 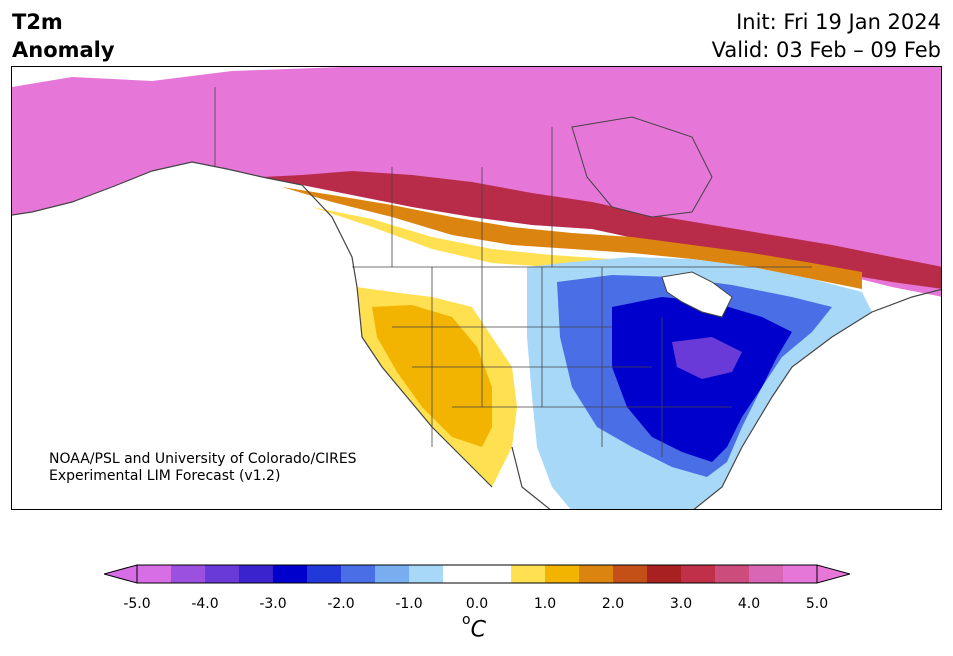 I want to click on great-lakes, so click(x=697, y=294).